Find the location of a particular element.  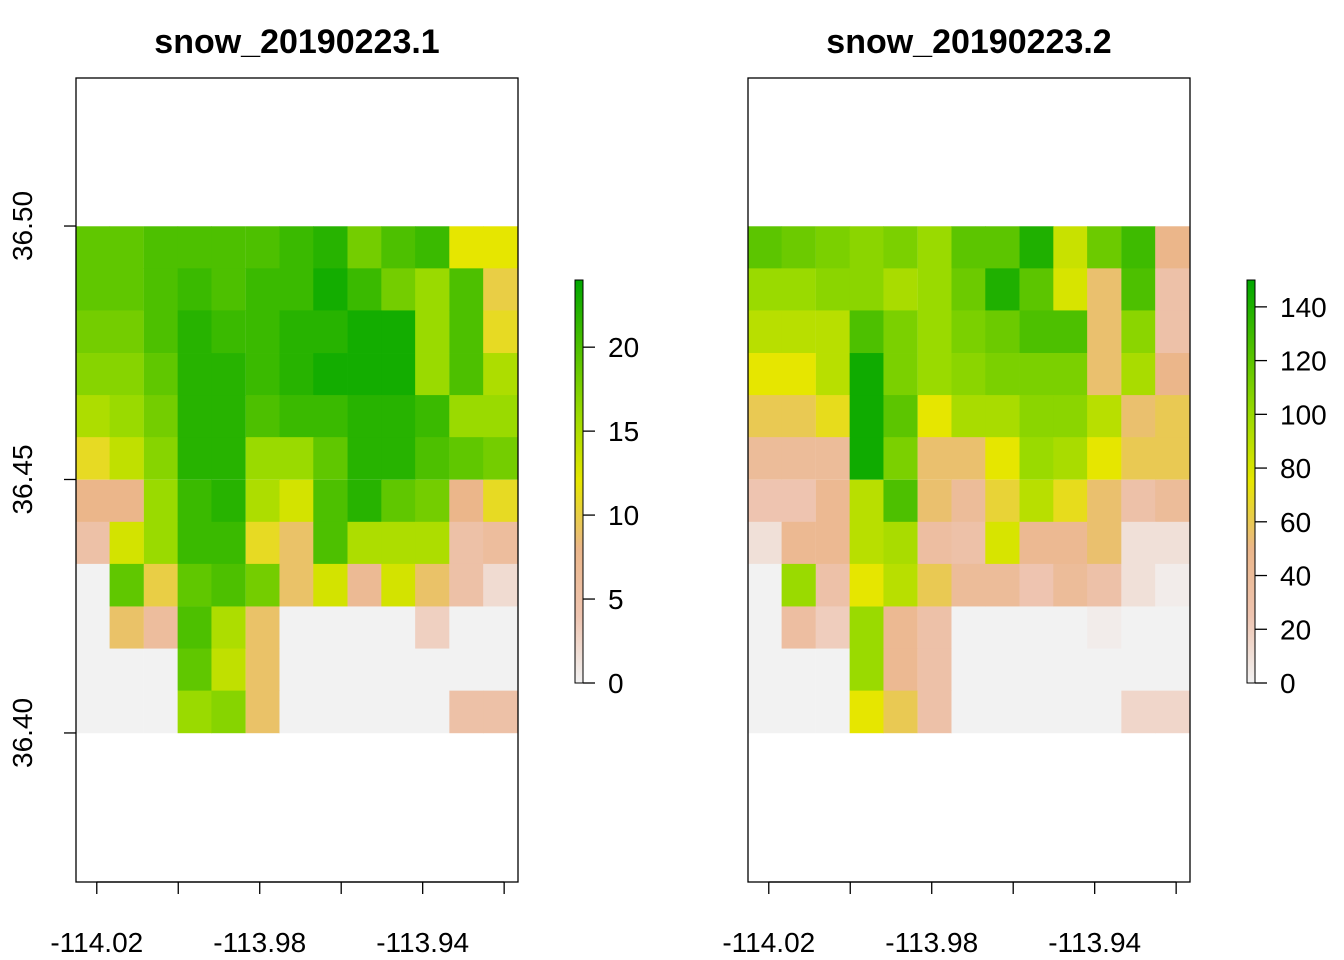

legend-tick-label: 60 is located at coordinates (1295, 522).